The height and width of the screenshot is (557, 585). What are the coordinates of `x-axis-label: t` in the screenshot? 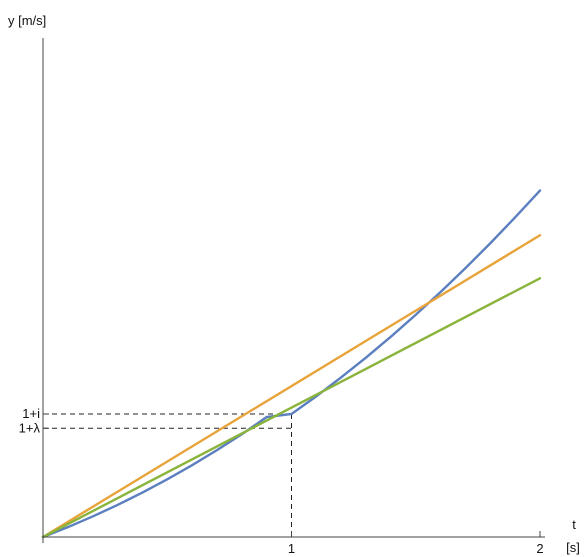 It's located at (574, 524).